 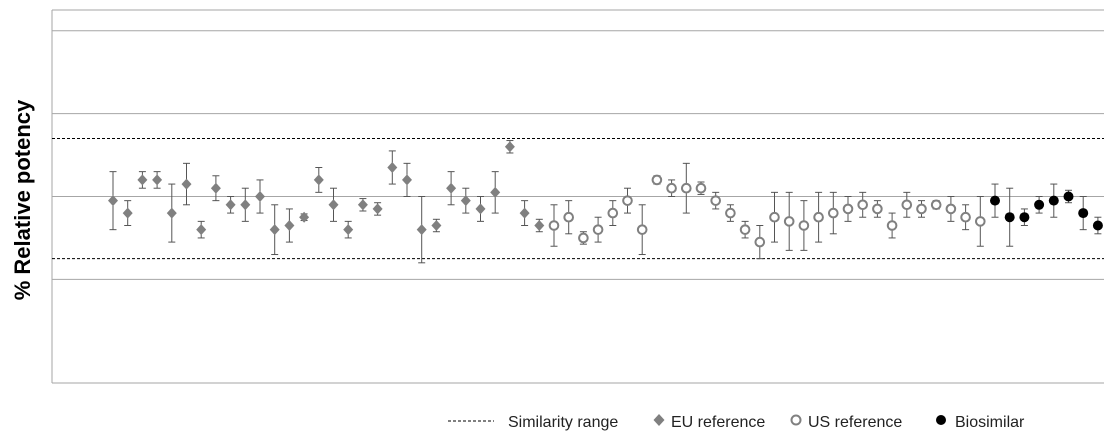 I want to click on legend-us-marker, so click(x=796, y=420).